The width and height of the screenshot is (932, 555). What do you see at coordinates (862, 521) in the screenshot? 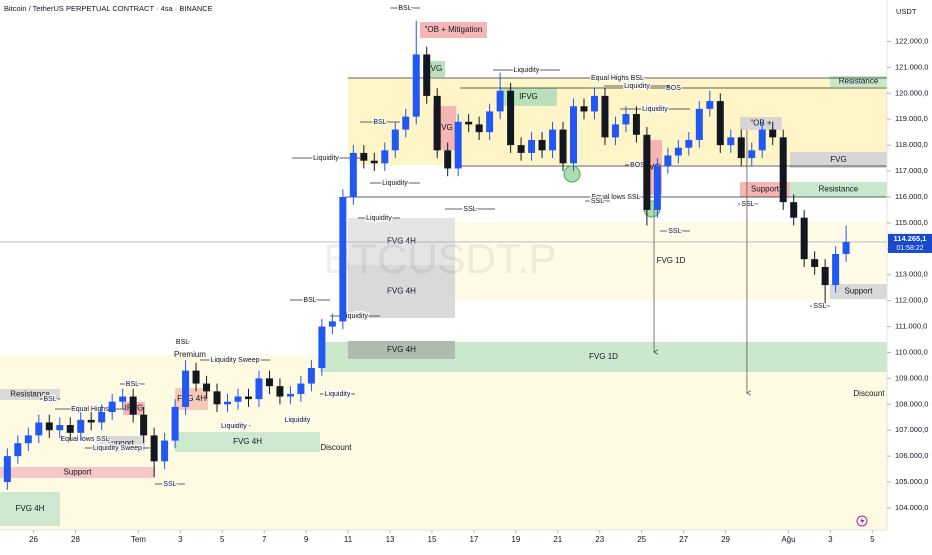
I see `alert-icon` at bounding box center [862, 521].